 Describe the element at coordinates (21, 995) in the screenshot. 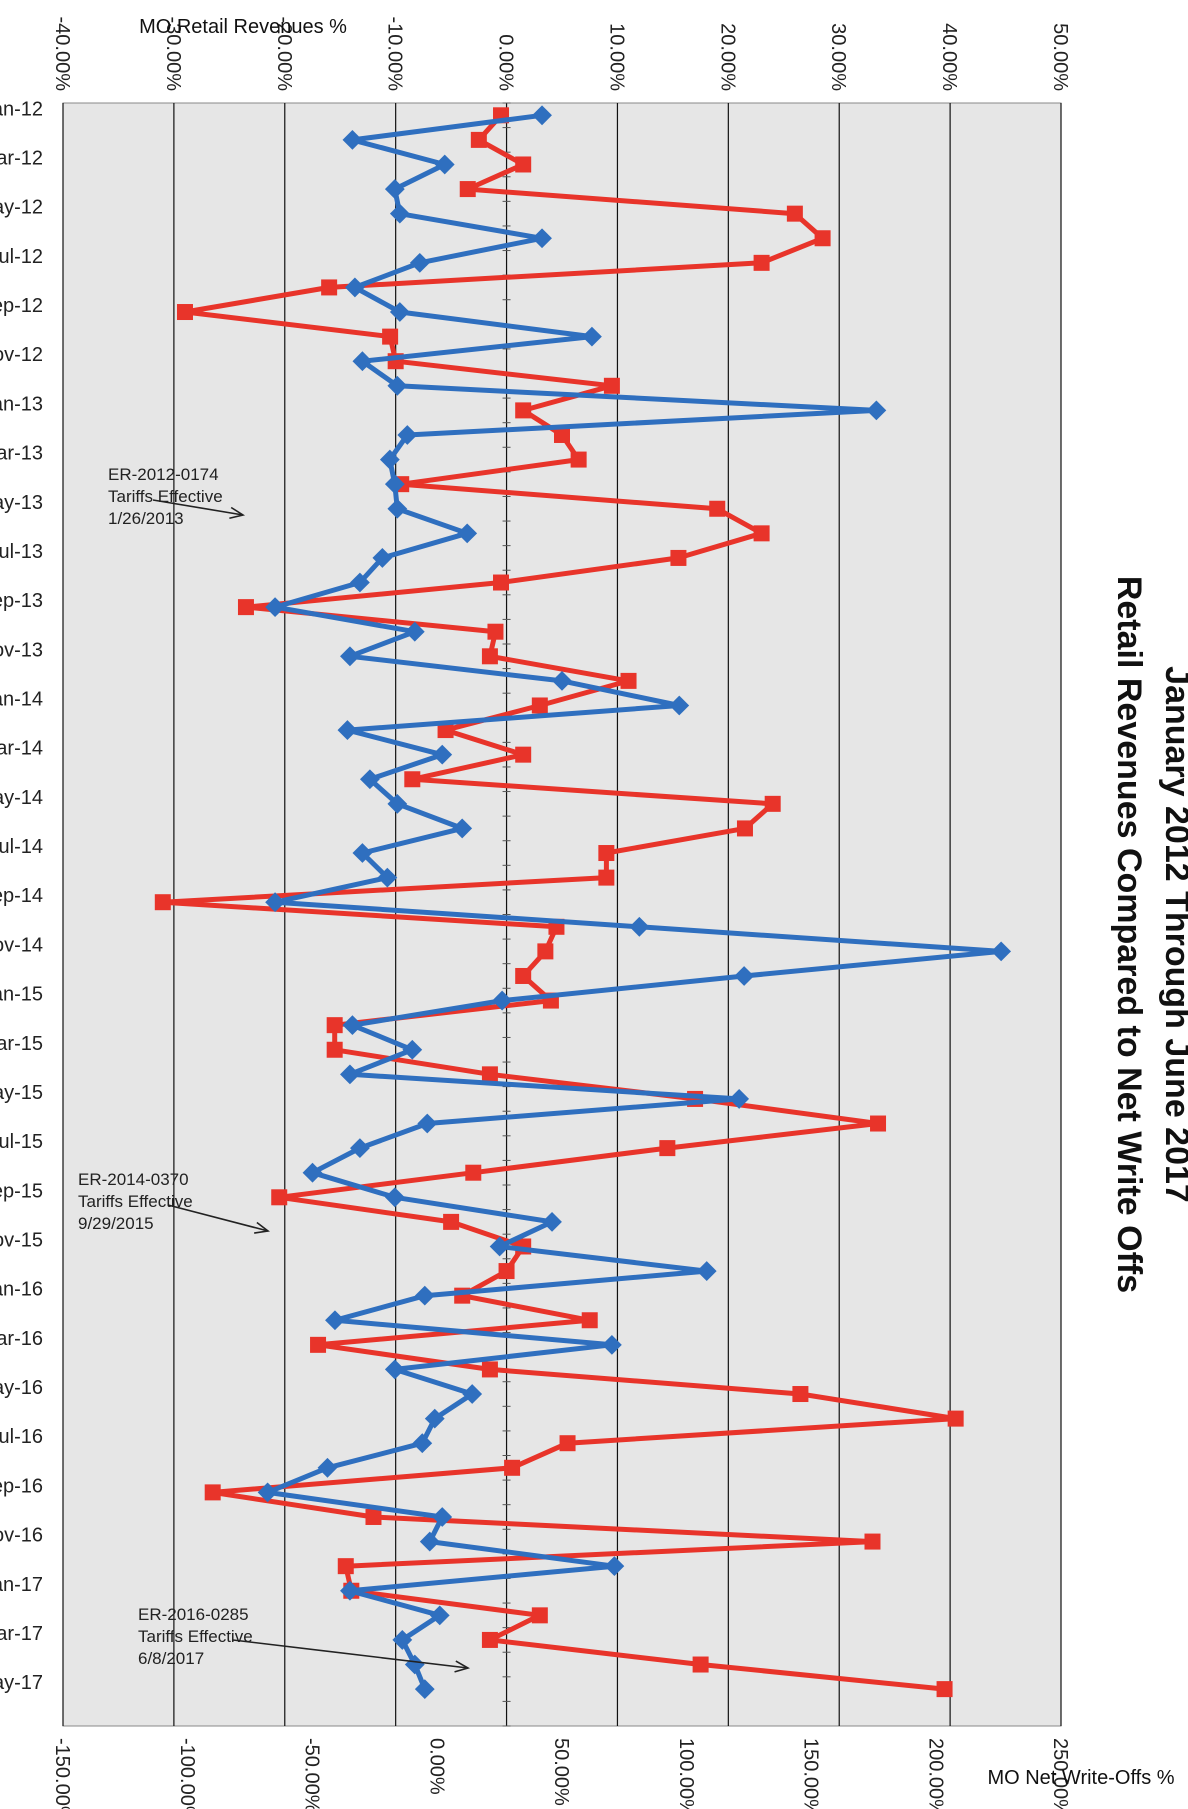

I see `month-label: Jan-15` at that location.